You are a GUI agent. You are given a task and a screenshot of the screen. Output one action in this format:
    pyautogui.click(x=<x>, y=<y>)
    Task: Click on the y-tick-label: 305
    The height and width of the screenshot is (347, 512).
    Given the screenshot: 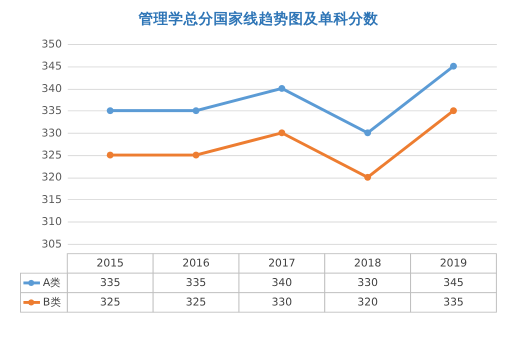 What is the action you would take?
    pyautogui.click(x=51, y=243)
    